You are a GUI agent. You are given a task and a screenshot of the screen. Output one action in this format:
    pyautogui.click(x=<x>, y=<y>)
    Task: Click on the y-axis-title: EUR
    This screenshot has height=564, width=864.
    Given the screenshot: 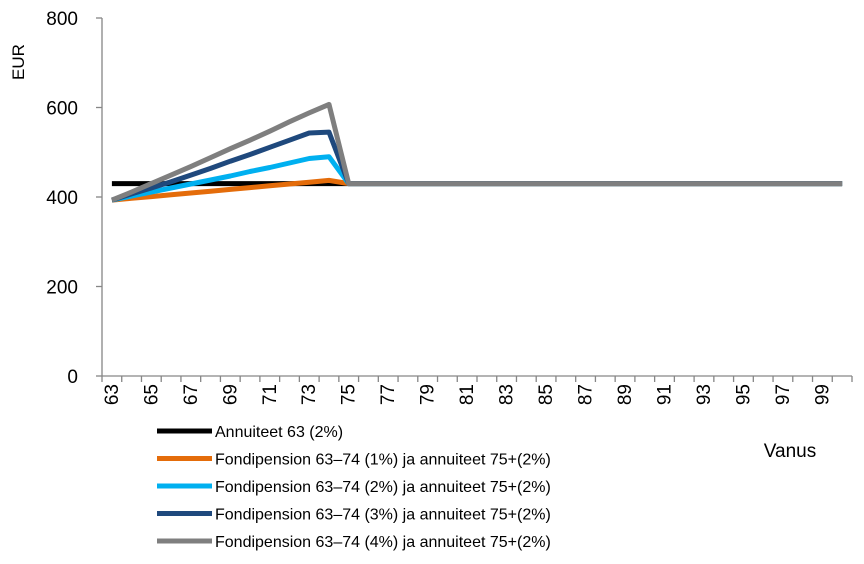 What is the action you would take?
    pyautogui.click(x=18, y=62)
    